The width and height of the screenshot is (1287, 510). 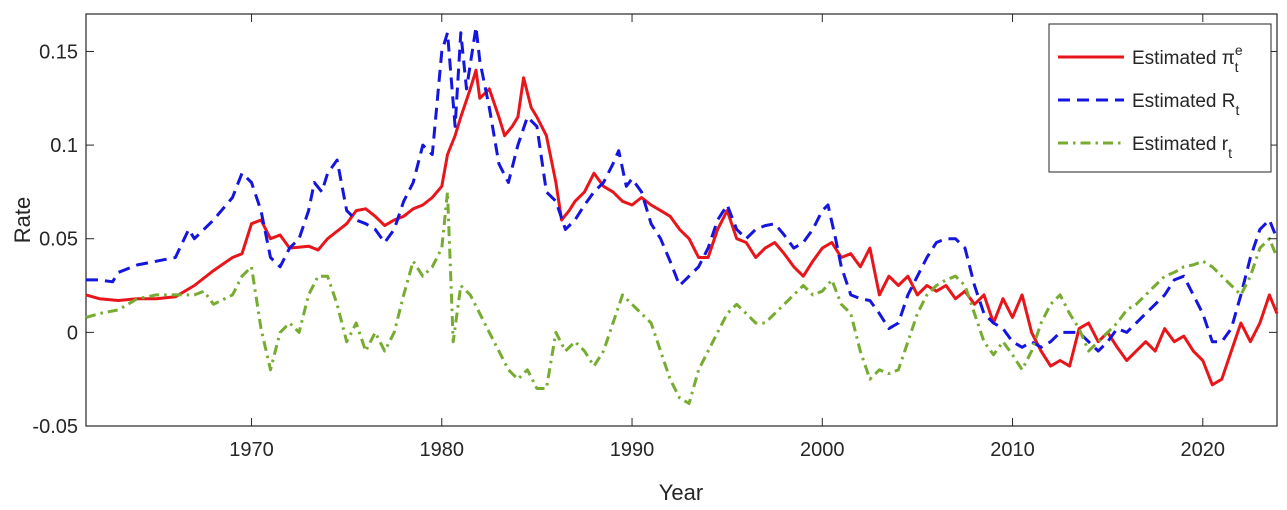 What do you see at coordinates (681, 492) in the screenshot?
I see `x-axis-label: Year` at bounding box center [681, 492].